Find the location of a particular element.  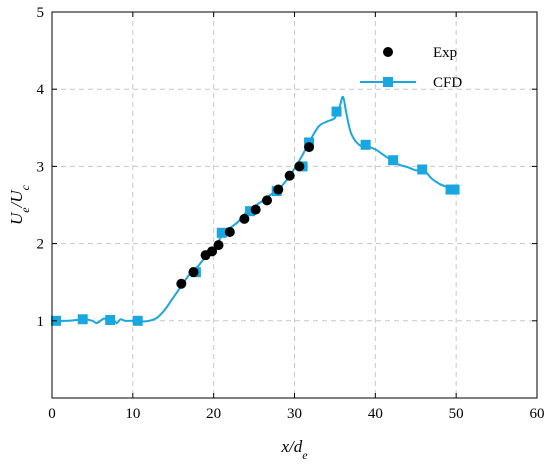

legend-cfd-marker is located at coordinates (388, 82).